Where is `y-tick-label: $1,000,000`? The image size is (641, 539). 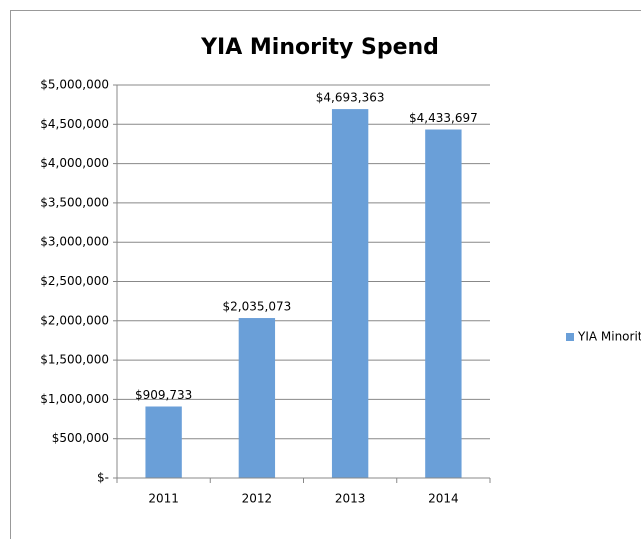
y-tick-label: $1,000,000 is located at coordinates (74, 399).